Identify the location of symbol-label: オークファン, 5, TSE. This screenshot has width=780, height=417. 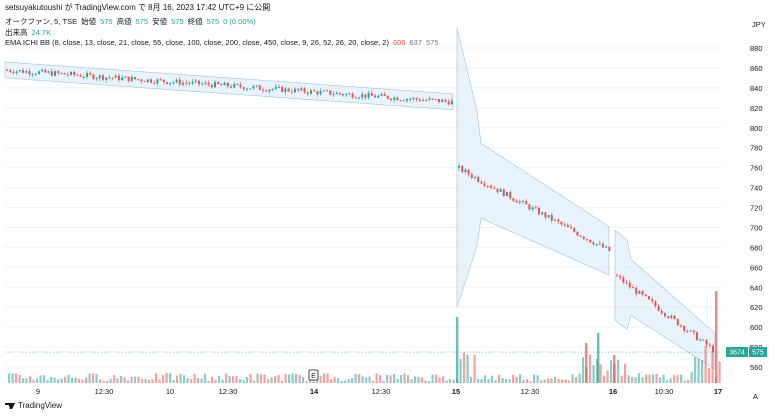
(41, 21).